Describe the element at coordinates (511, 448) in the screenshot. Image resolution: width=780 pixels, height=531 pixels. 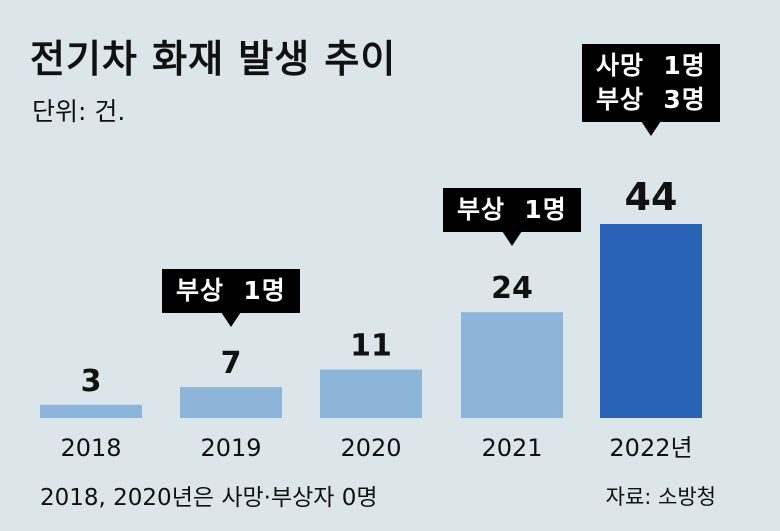
I see `category-label-2021: 2021` at that location.